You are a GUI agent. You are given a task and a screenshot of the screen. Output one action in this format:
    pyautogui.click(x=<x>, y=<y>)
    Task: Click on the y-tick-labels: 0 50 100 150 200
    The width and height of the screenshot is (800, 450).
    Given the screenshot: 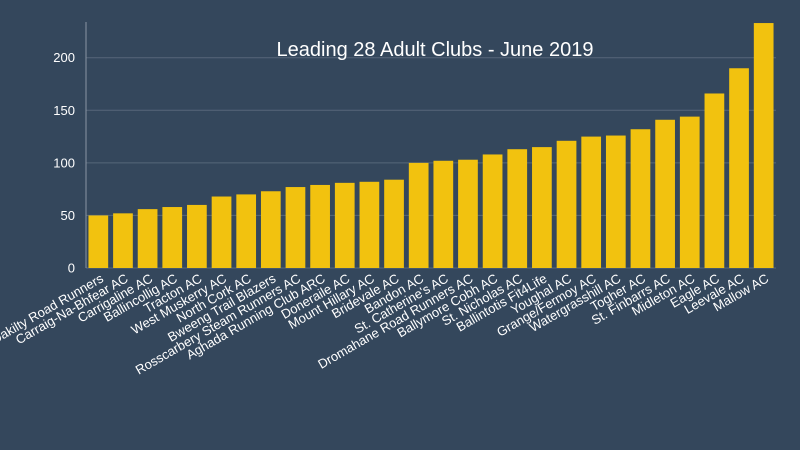 What is the action you would take?
    pyautogui.click(x=64, y=162)
    